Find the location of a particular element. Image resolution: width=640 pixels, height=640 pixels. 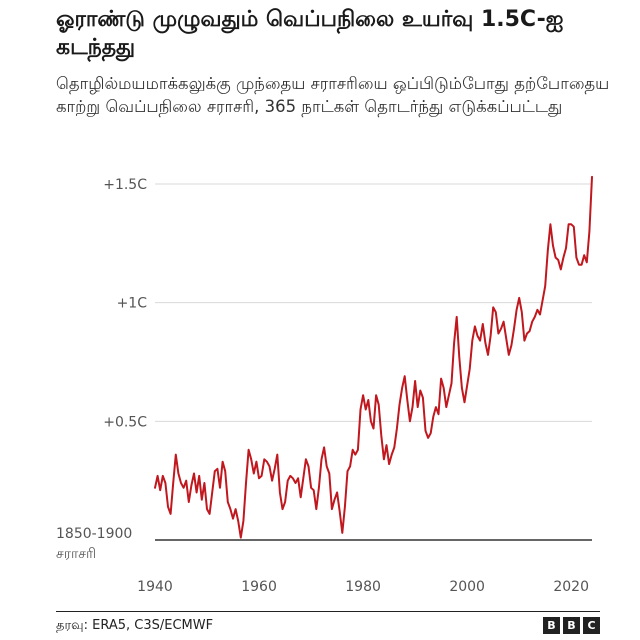

x-tick-label-1: 1960 is located at coordinates (259, 587).